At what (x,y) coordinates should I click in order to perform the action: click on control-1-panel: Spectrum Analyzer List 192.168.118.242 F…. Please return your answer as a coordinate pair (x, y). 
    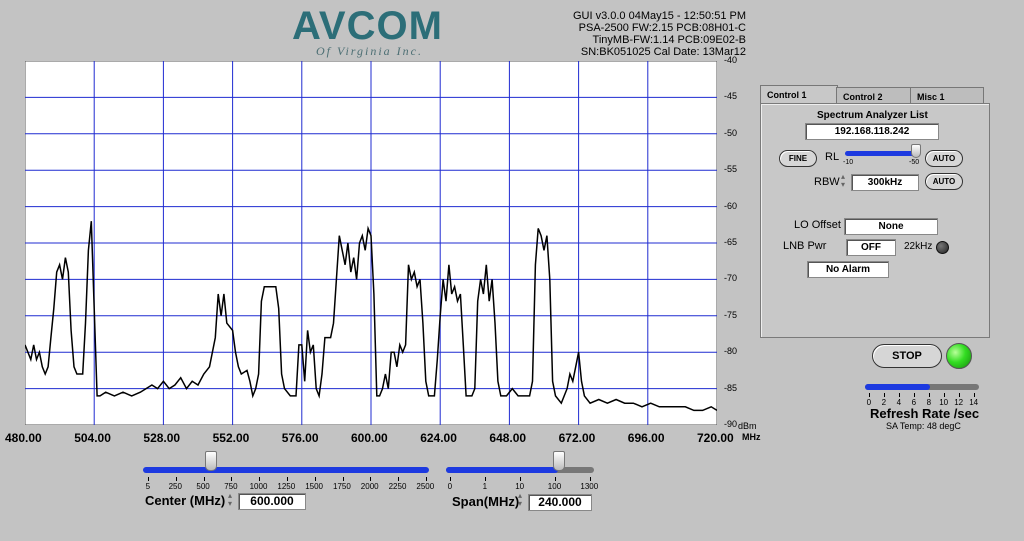
    Looking at the image, I should click on (875, 220).